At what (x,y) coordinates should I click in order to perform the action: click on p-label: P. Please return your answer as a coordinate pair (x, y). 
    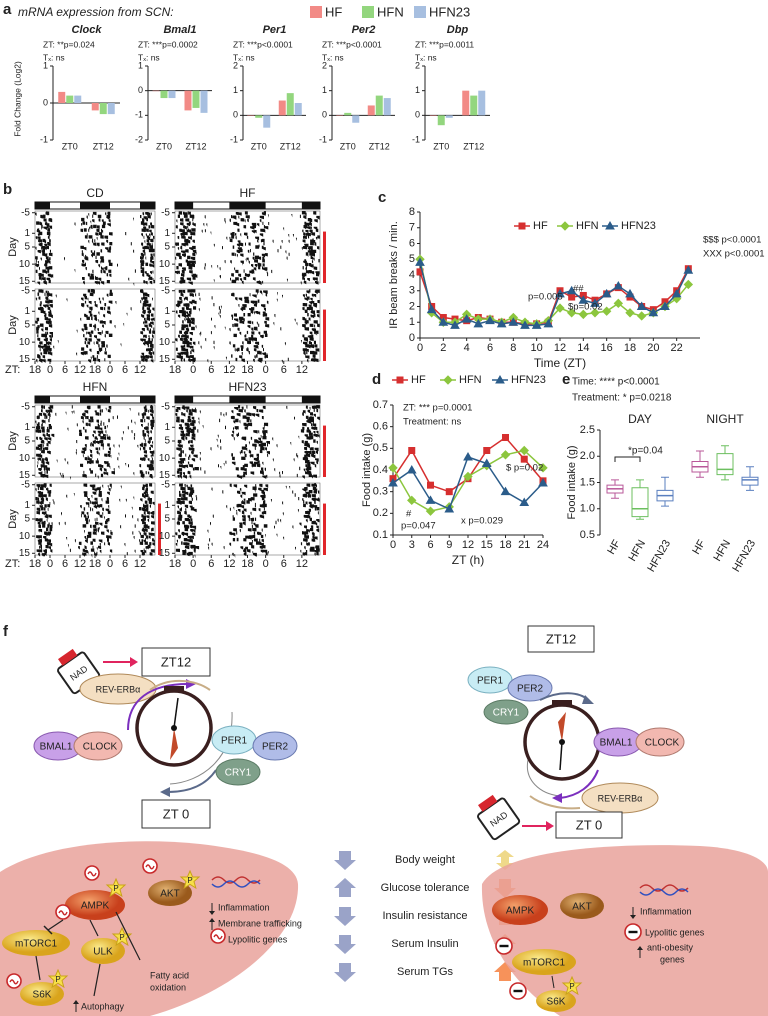
    Looking at the image, I should click on (57, 979).